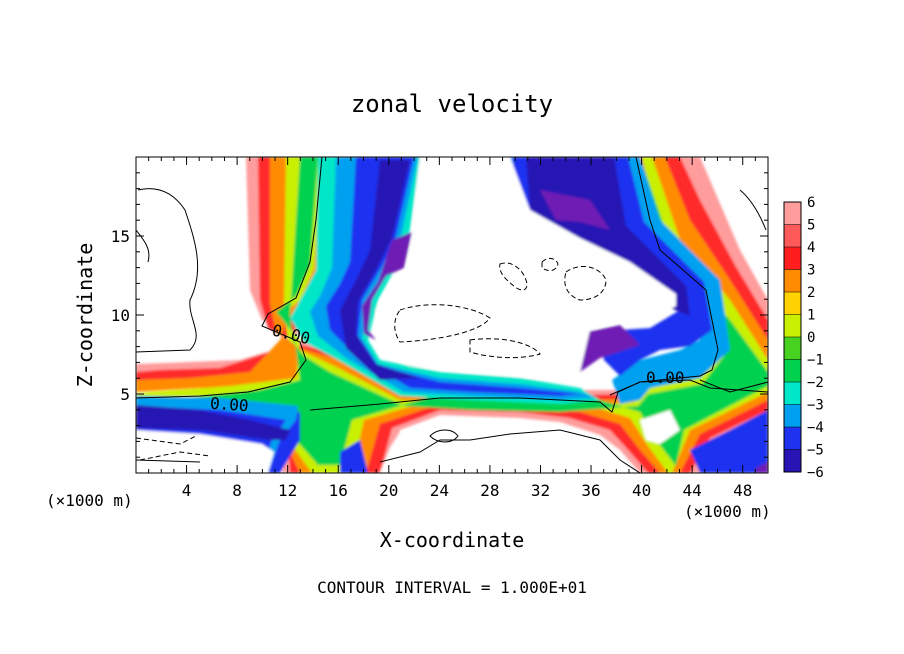 The image size is (904, 654). Describe the element at coordinates (120, 236) in the screenshot. I see `y-tick-label: 15` at that location.